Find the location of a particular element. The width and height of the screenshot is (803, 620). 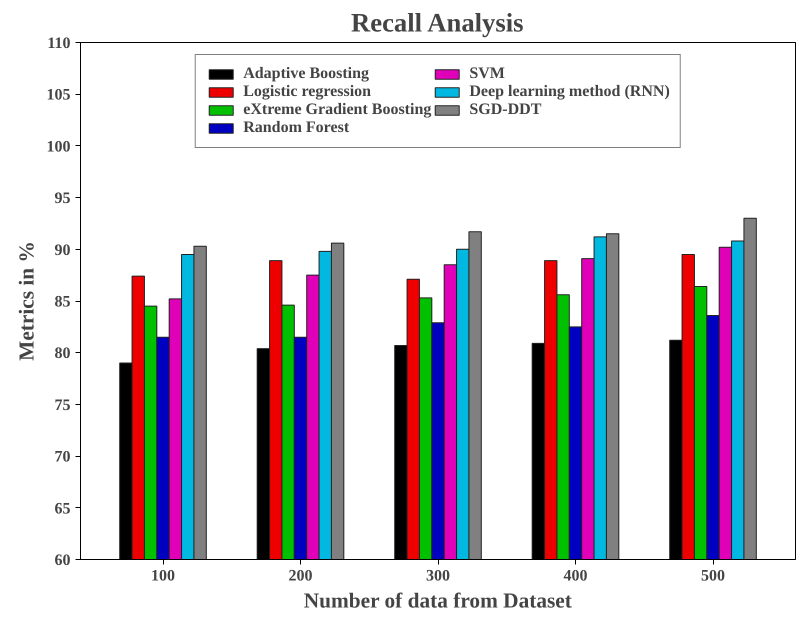

y-tick-label: 110 is located at coordinates (59, 43).